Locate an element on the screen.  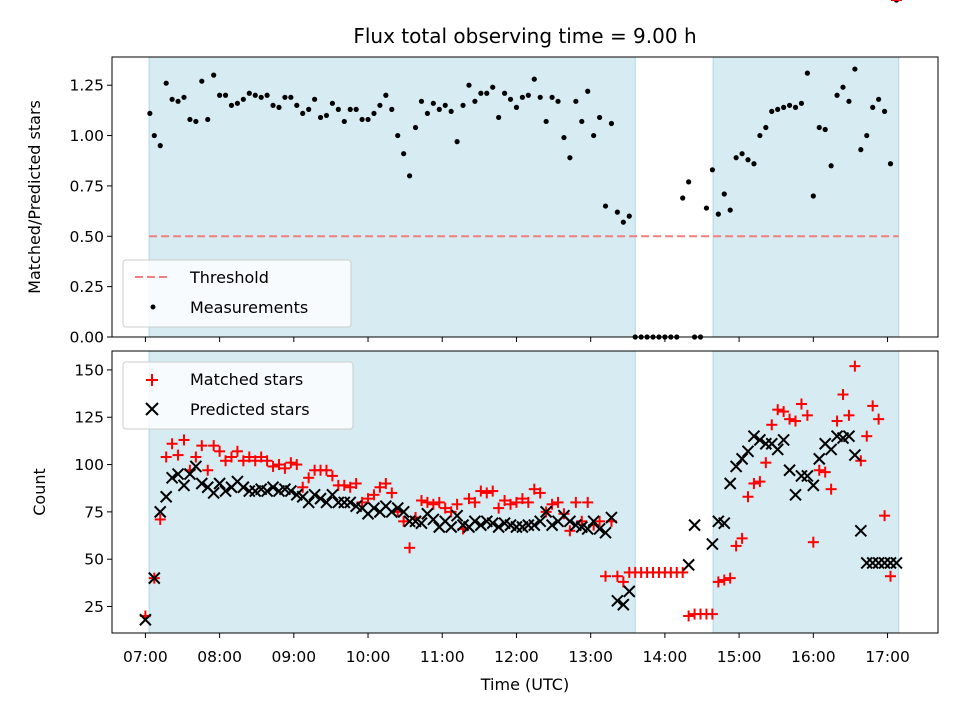
threshold-legend-label: Threshold is located at coordinates (229, 277).